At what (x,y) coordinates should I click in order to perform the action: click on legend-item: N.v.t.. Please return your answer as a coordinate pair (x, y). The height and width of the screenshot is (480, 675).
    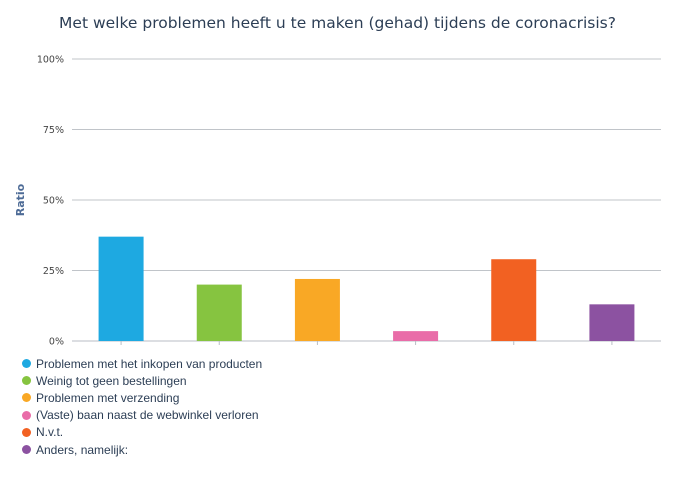
    Looking at the image, I should click on (142, 432).